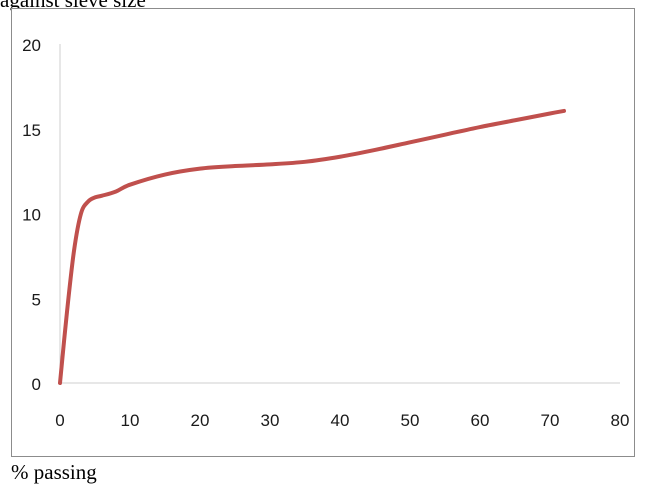 This screenshot has width=648, height=493. Describe the element at coordinates (200, 420) in the screenshot. I see `x-tick-label: 20` at that location.